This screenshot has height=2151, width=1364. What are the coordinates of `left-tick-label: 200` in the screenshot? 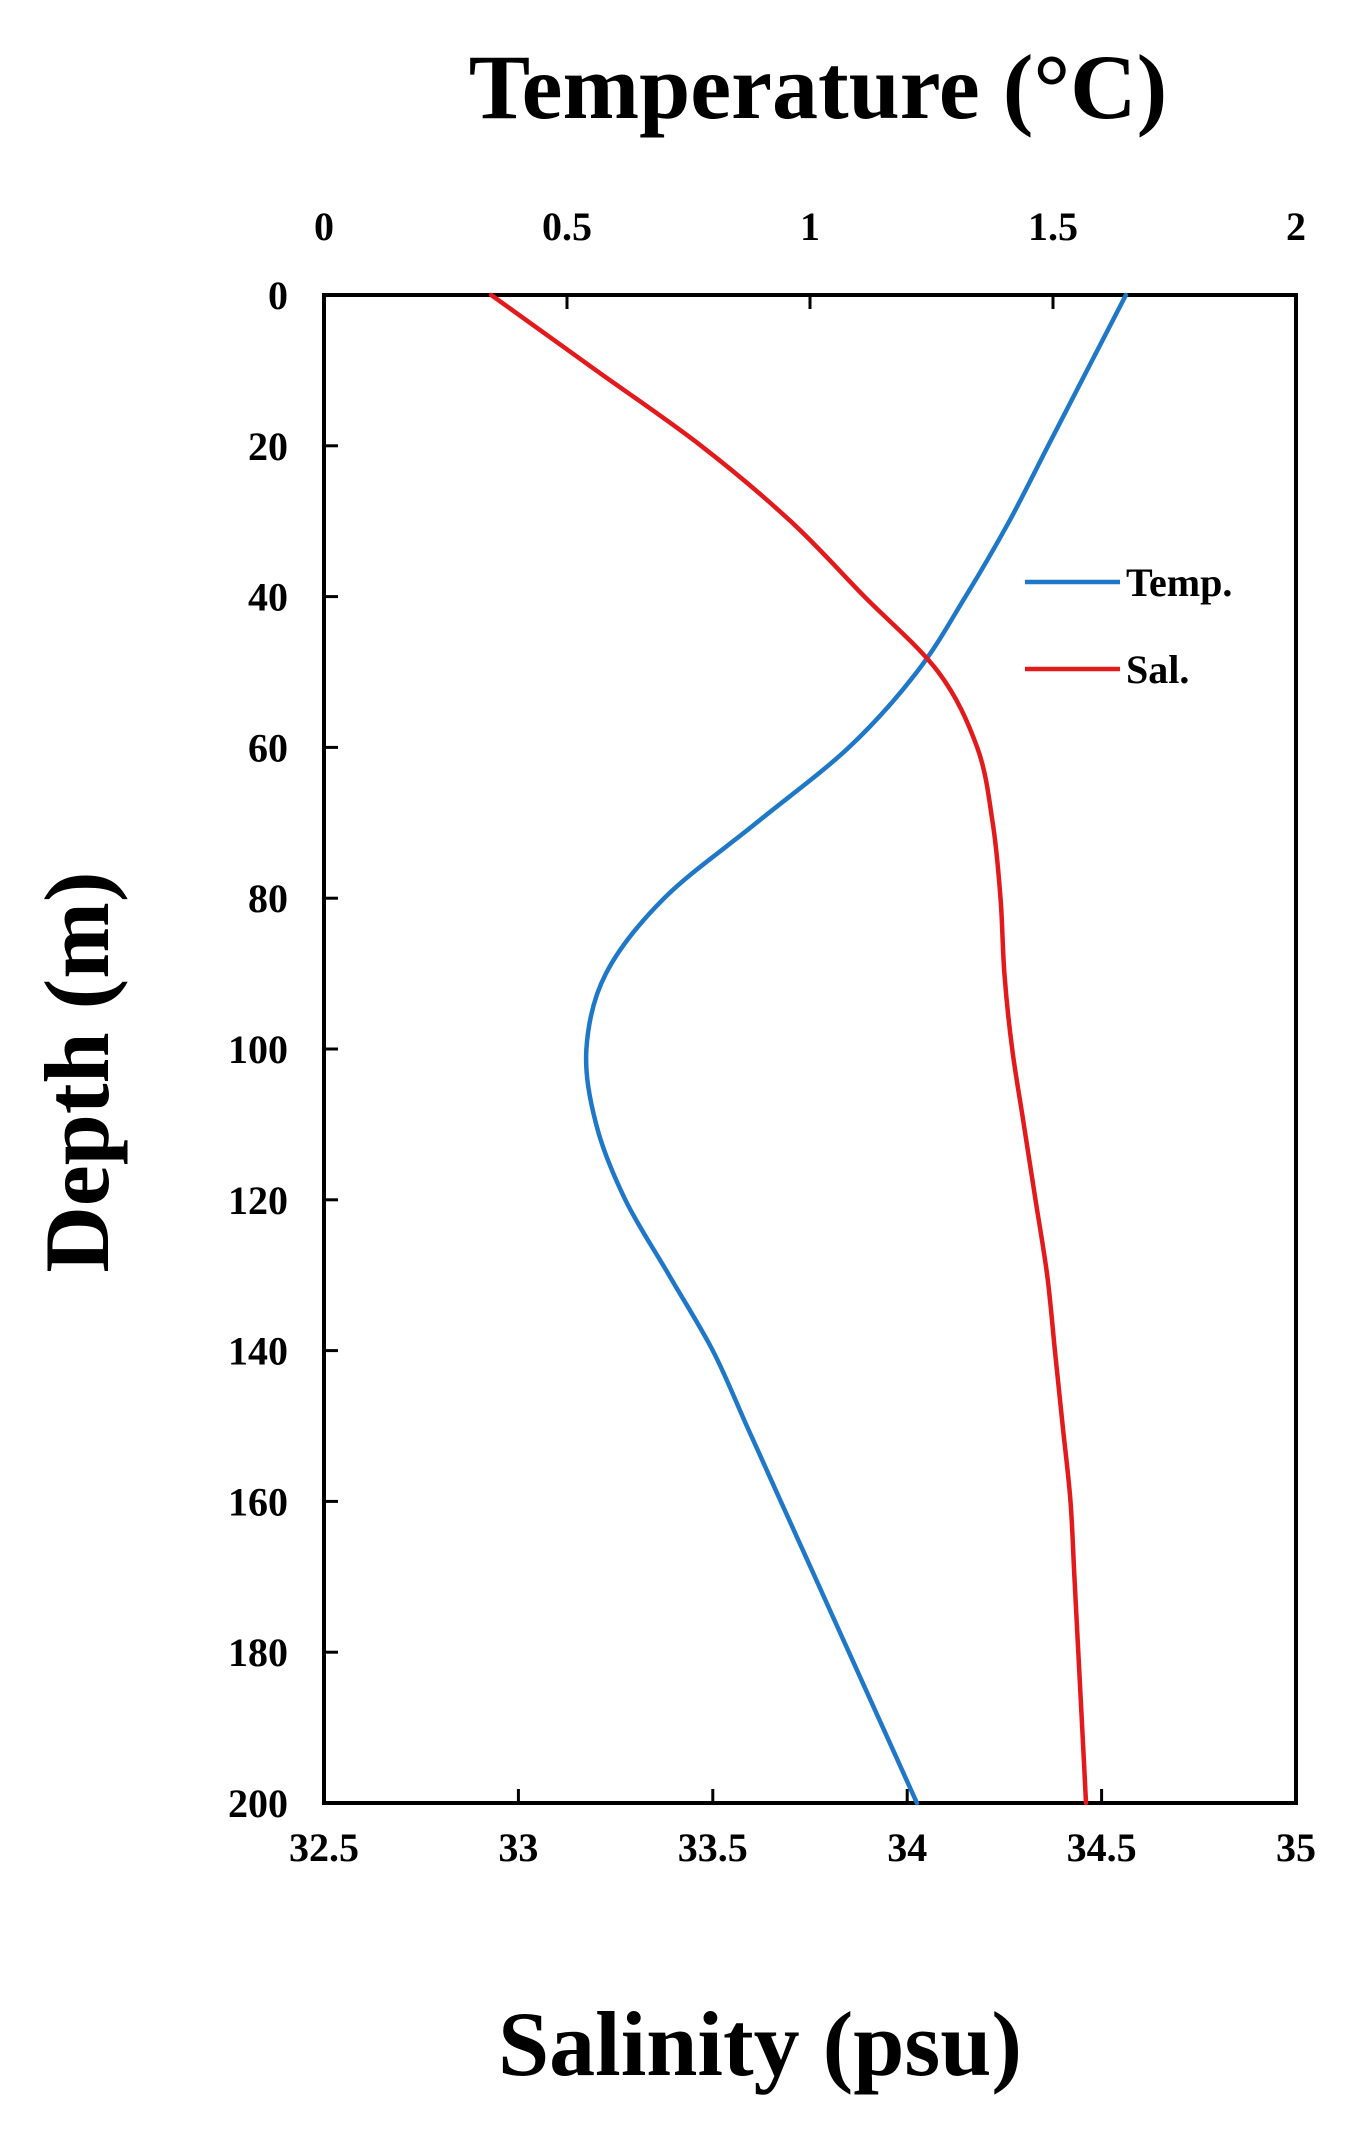 It's located at (258, 1803).